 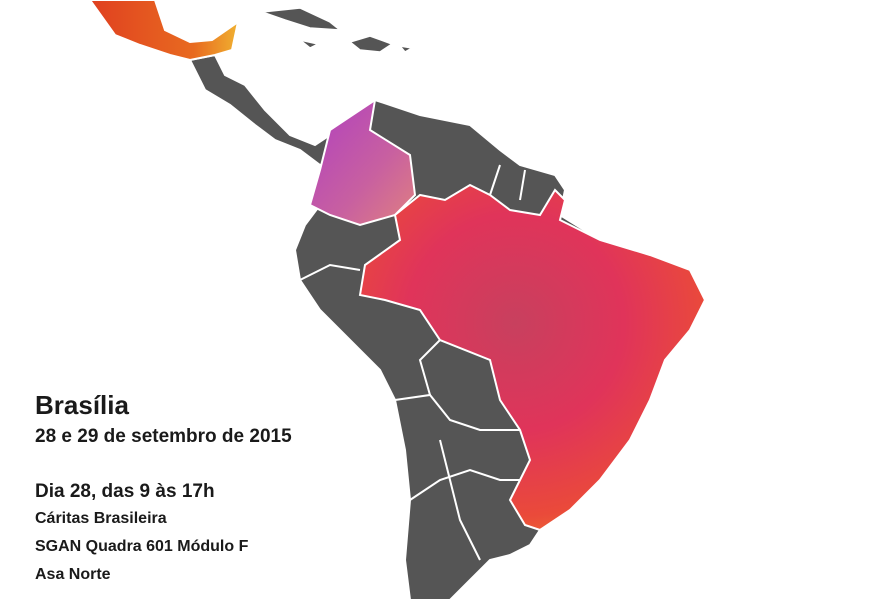 I want to click on caribbean, so click(x=338, y=30).